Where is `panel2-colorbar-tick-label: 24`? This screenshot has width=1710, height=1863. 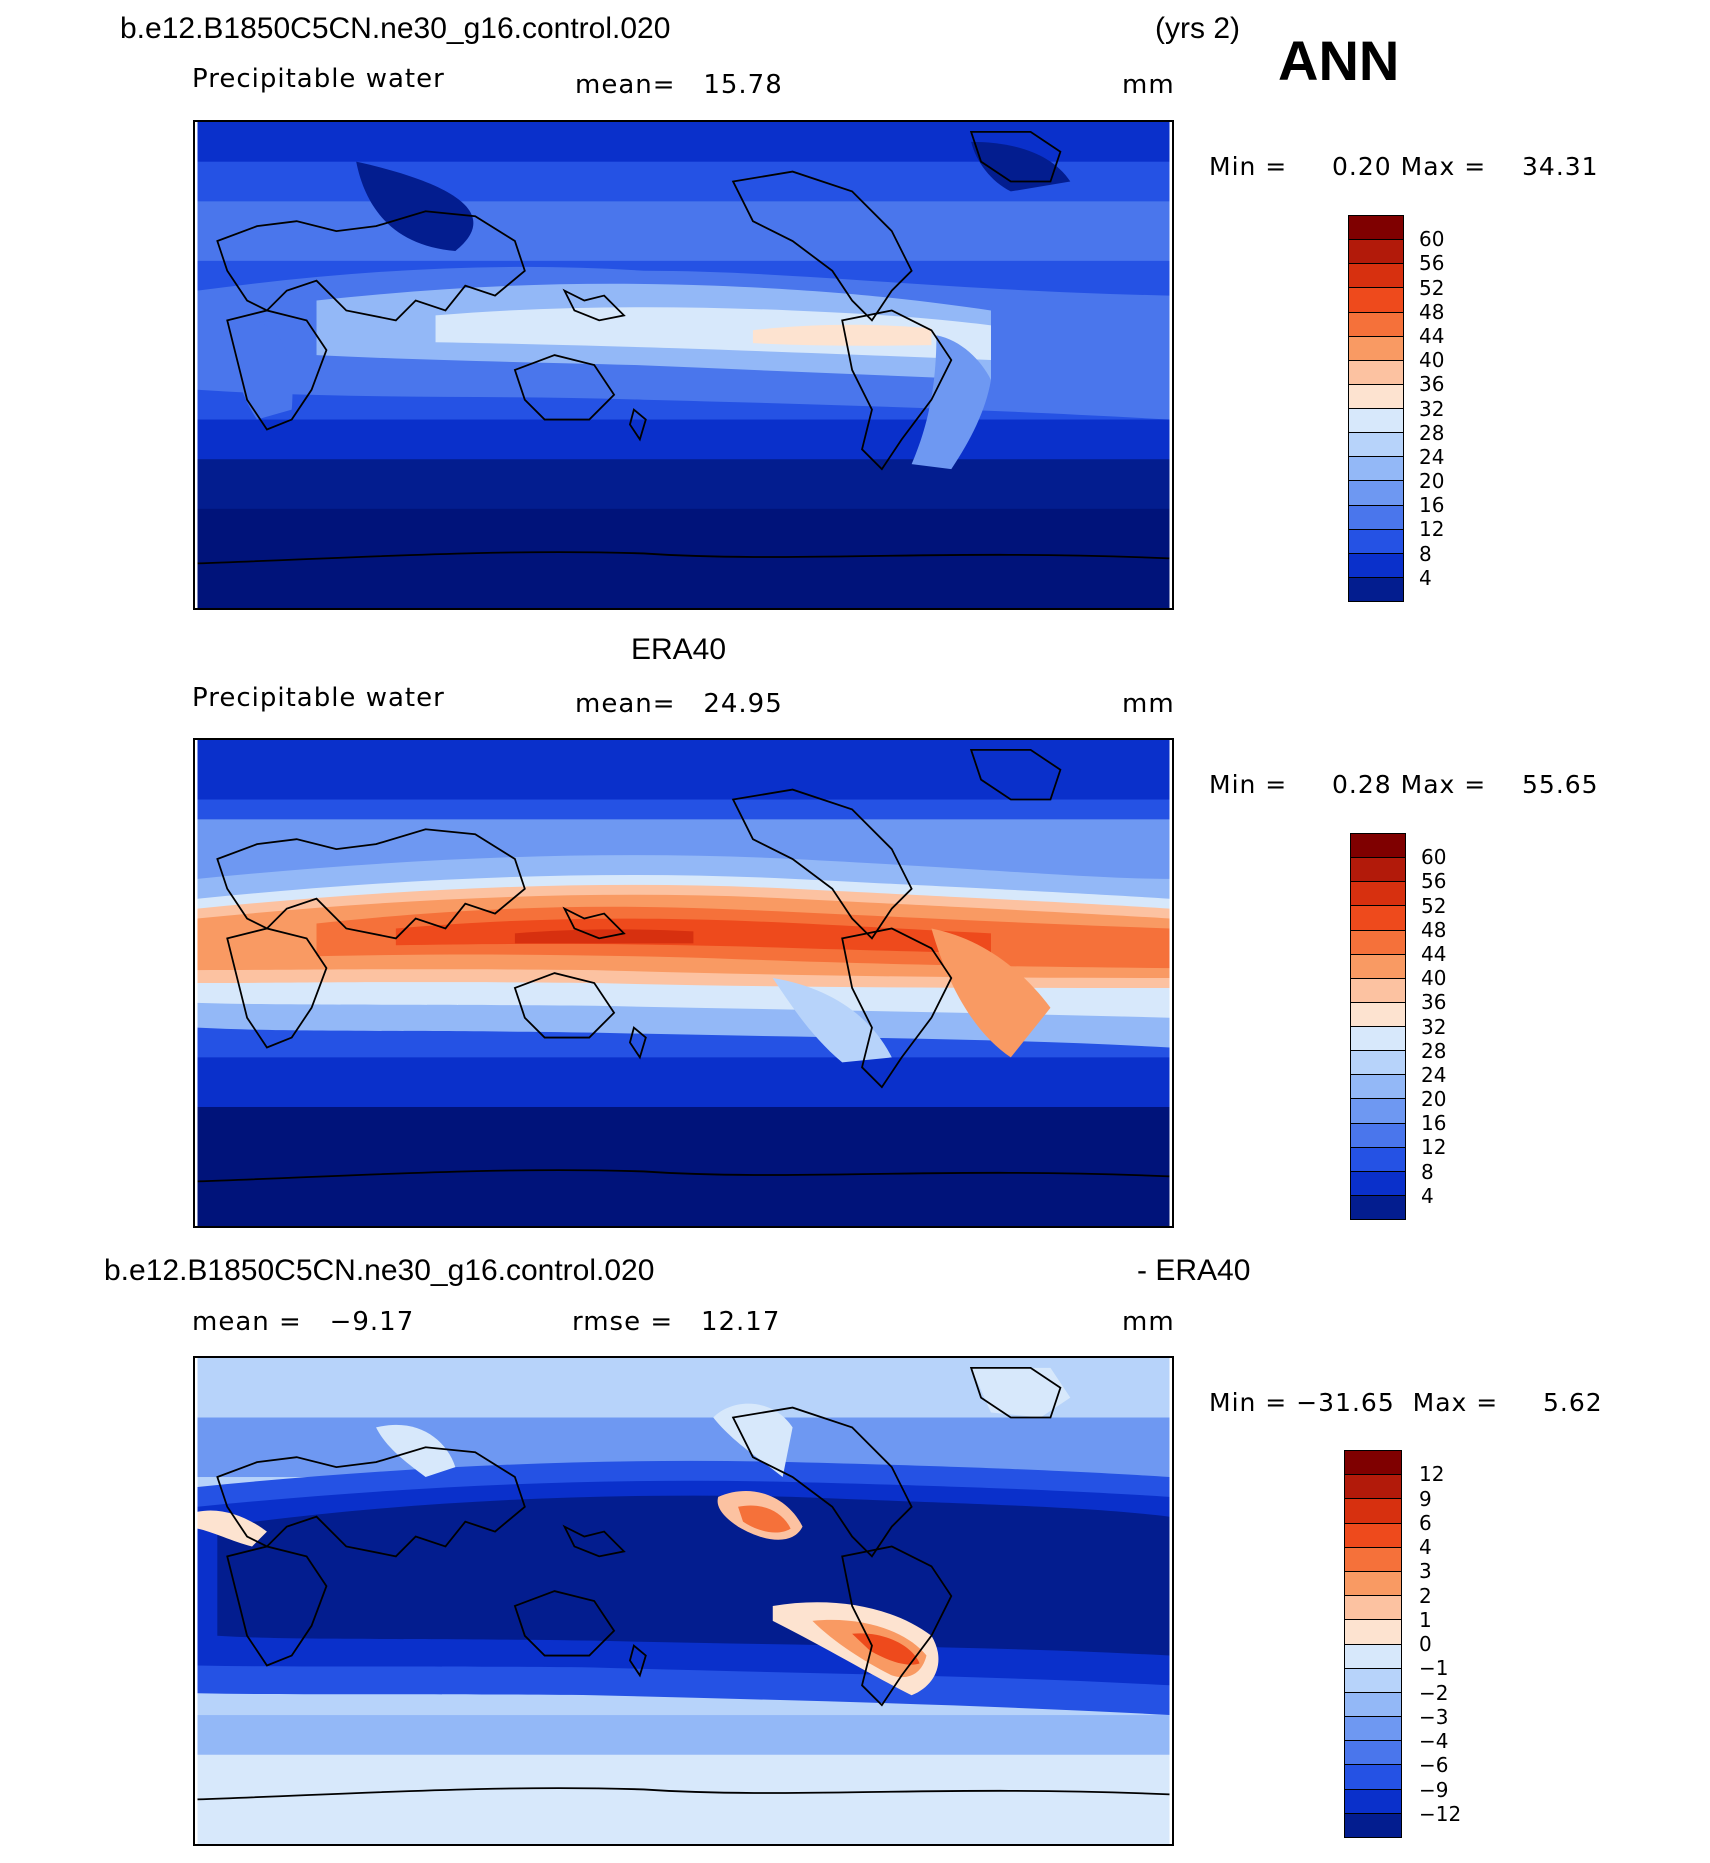
panel2-colorbar-tick-label: 24 is located at coordinates (1434, 1074).